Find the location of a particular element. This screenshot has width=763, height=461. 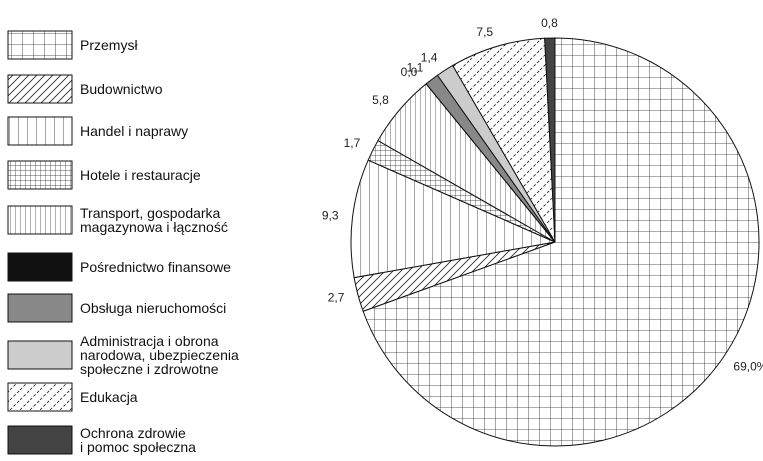

data-label: 9,3 is located at coordinates (330, 215).